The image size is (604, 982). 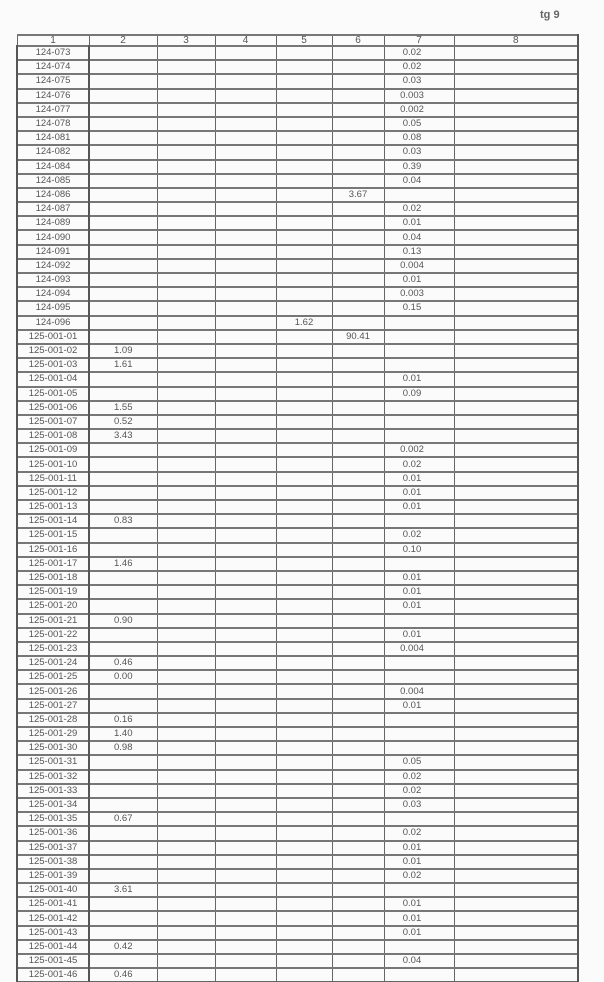 I want to click on col2-cell: 0.00, so click(x=123, y=677).